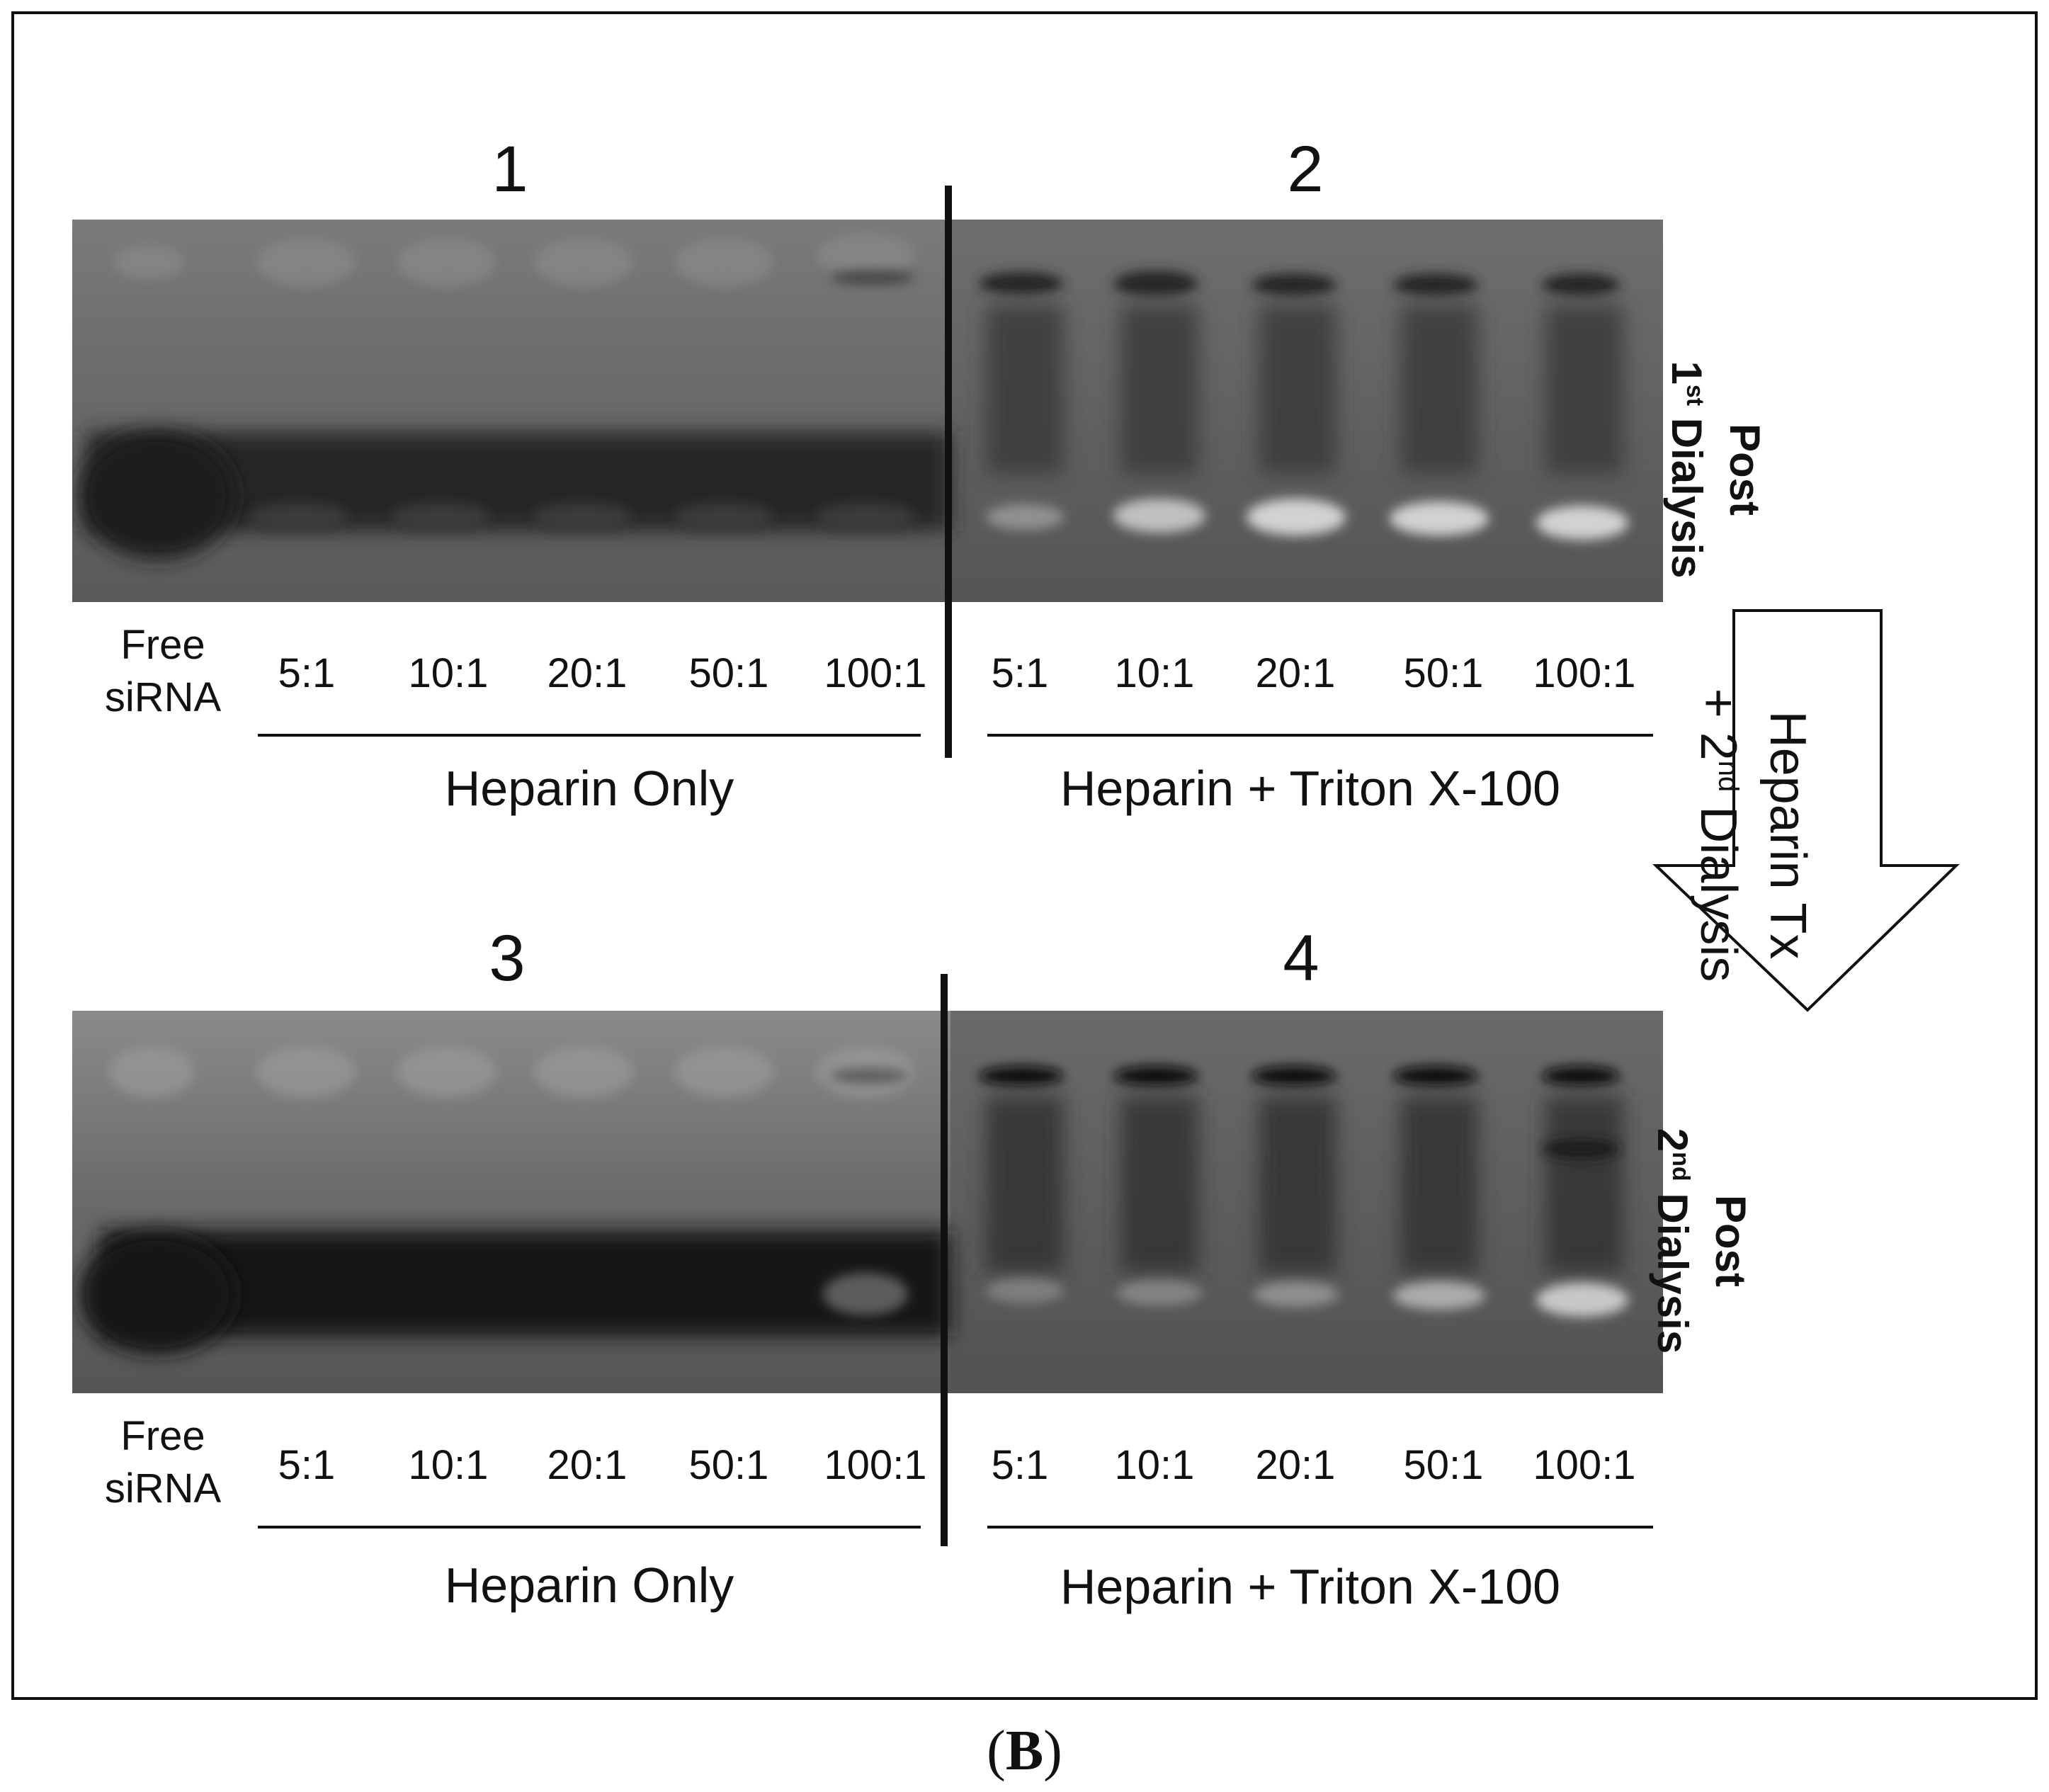  What do you see at coordinates (1686, 493) in the screenshot?
I see `side-label-top-suffix: Dialysis` at bounding box center [1686, 493].